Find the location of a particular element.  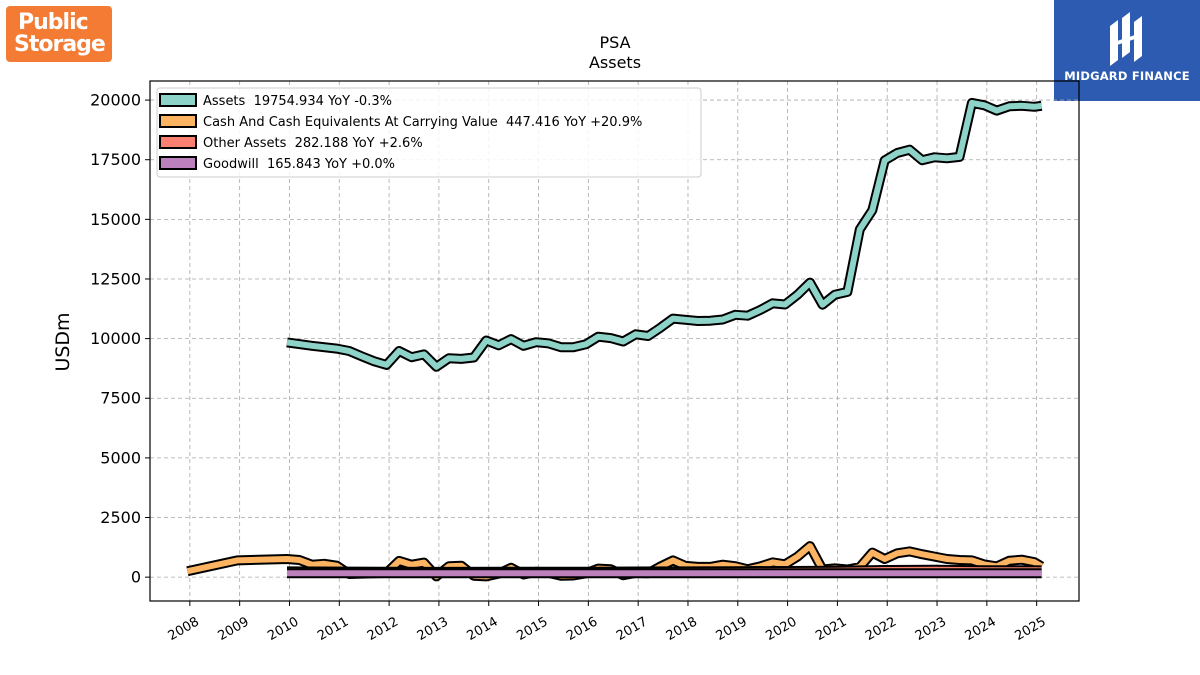

chart-title: PSA is located at coordinates (614, 42).